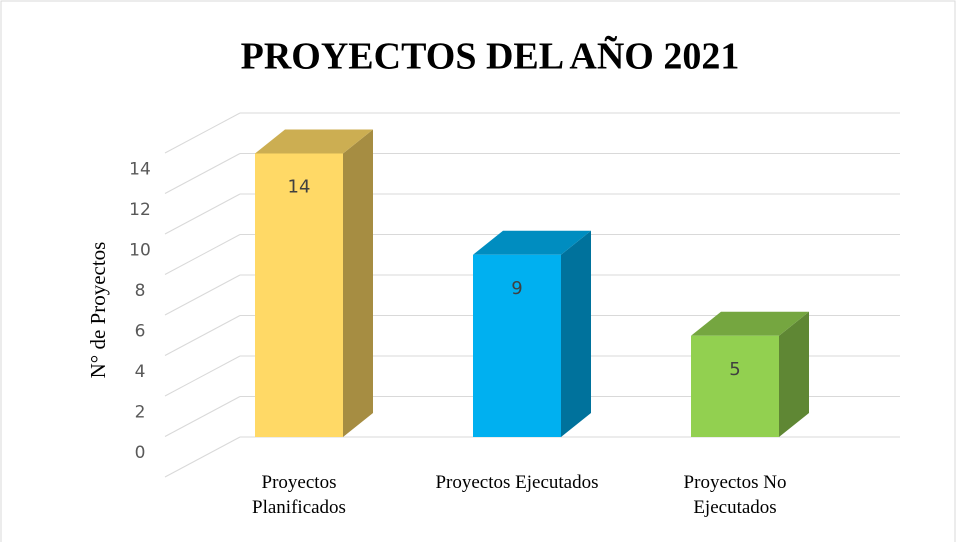 The width and height of the screenshot is (957, 542). What do you see at coordinates (202, 133) in the screenshot?
I see `wall-top` at bounding box center [202, 133].